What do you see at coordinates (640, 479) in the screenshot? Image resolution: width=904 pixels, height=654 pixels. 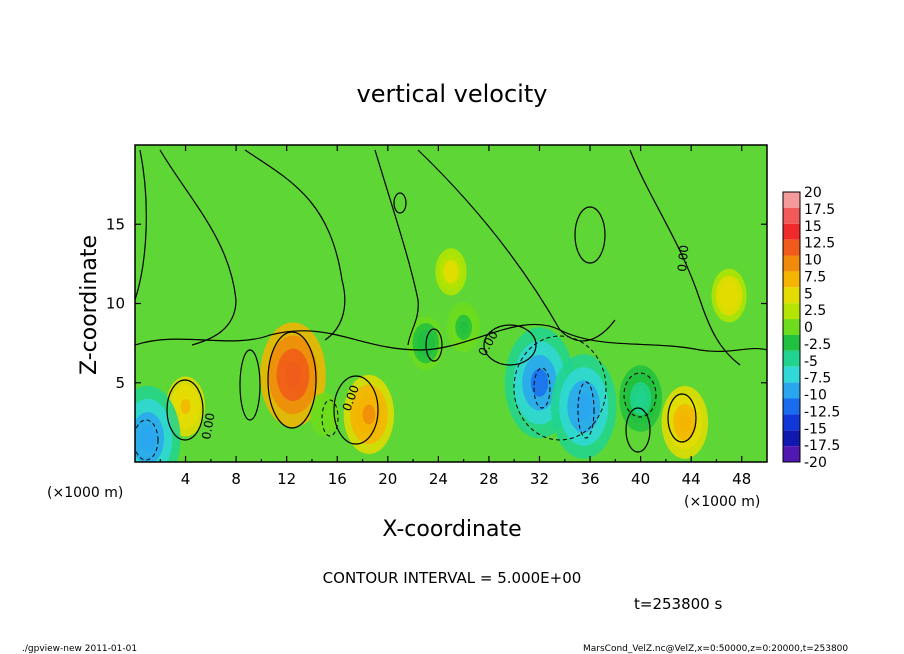 I see `x-tick-label: 40` at bounding box center [640, 479].